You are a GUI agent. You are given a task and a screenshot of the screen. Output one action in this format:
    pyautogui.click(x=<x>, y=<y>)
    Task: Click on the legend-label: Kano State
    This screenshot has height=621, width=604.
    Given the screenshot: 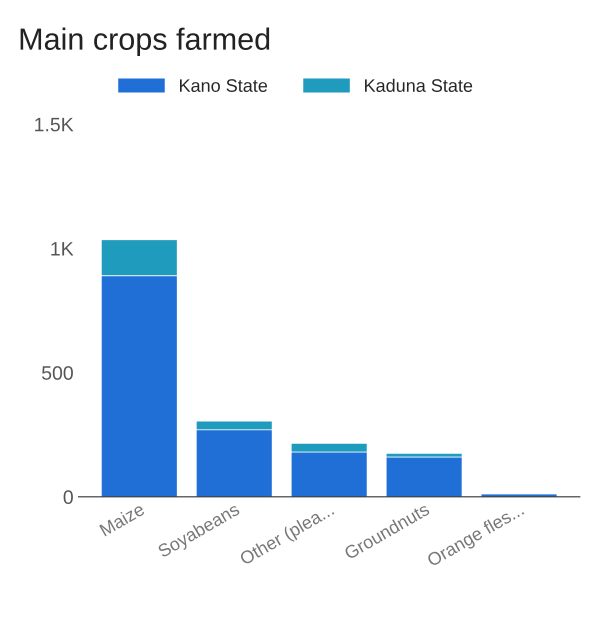 What is the action you would take?
    pyautogui.click(x=224, y=85)
    